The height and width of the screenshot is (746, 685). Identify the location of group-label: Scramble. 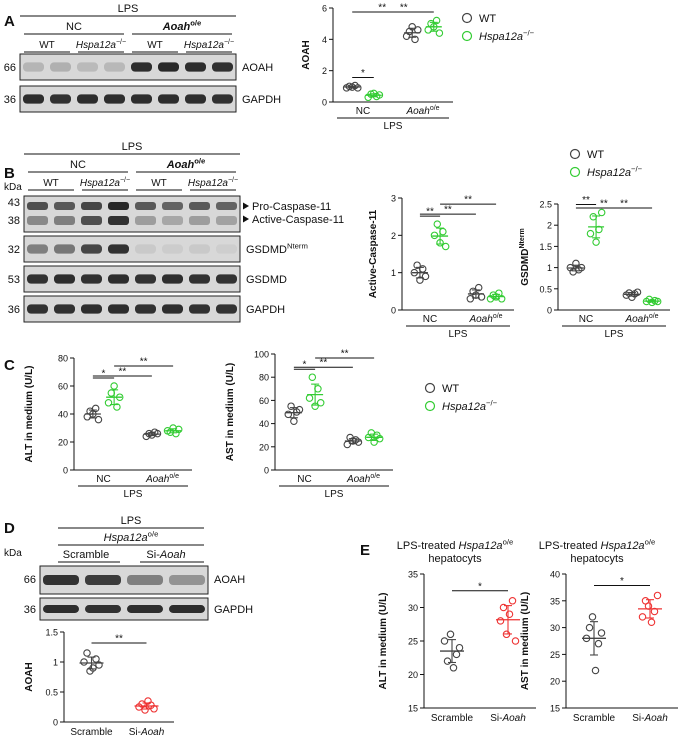
(86, 555).